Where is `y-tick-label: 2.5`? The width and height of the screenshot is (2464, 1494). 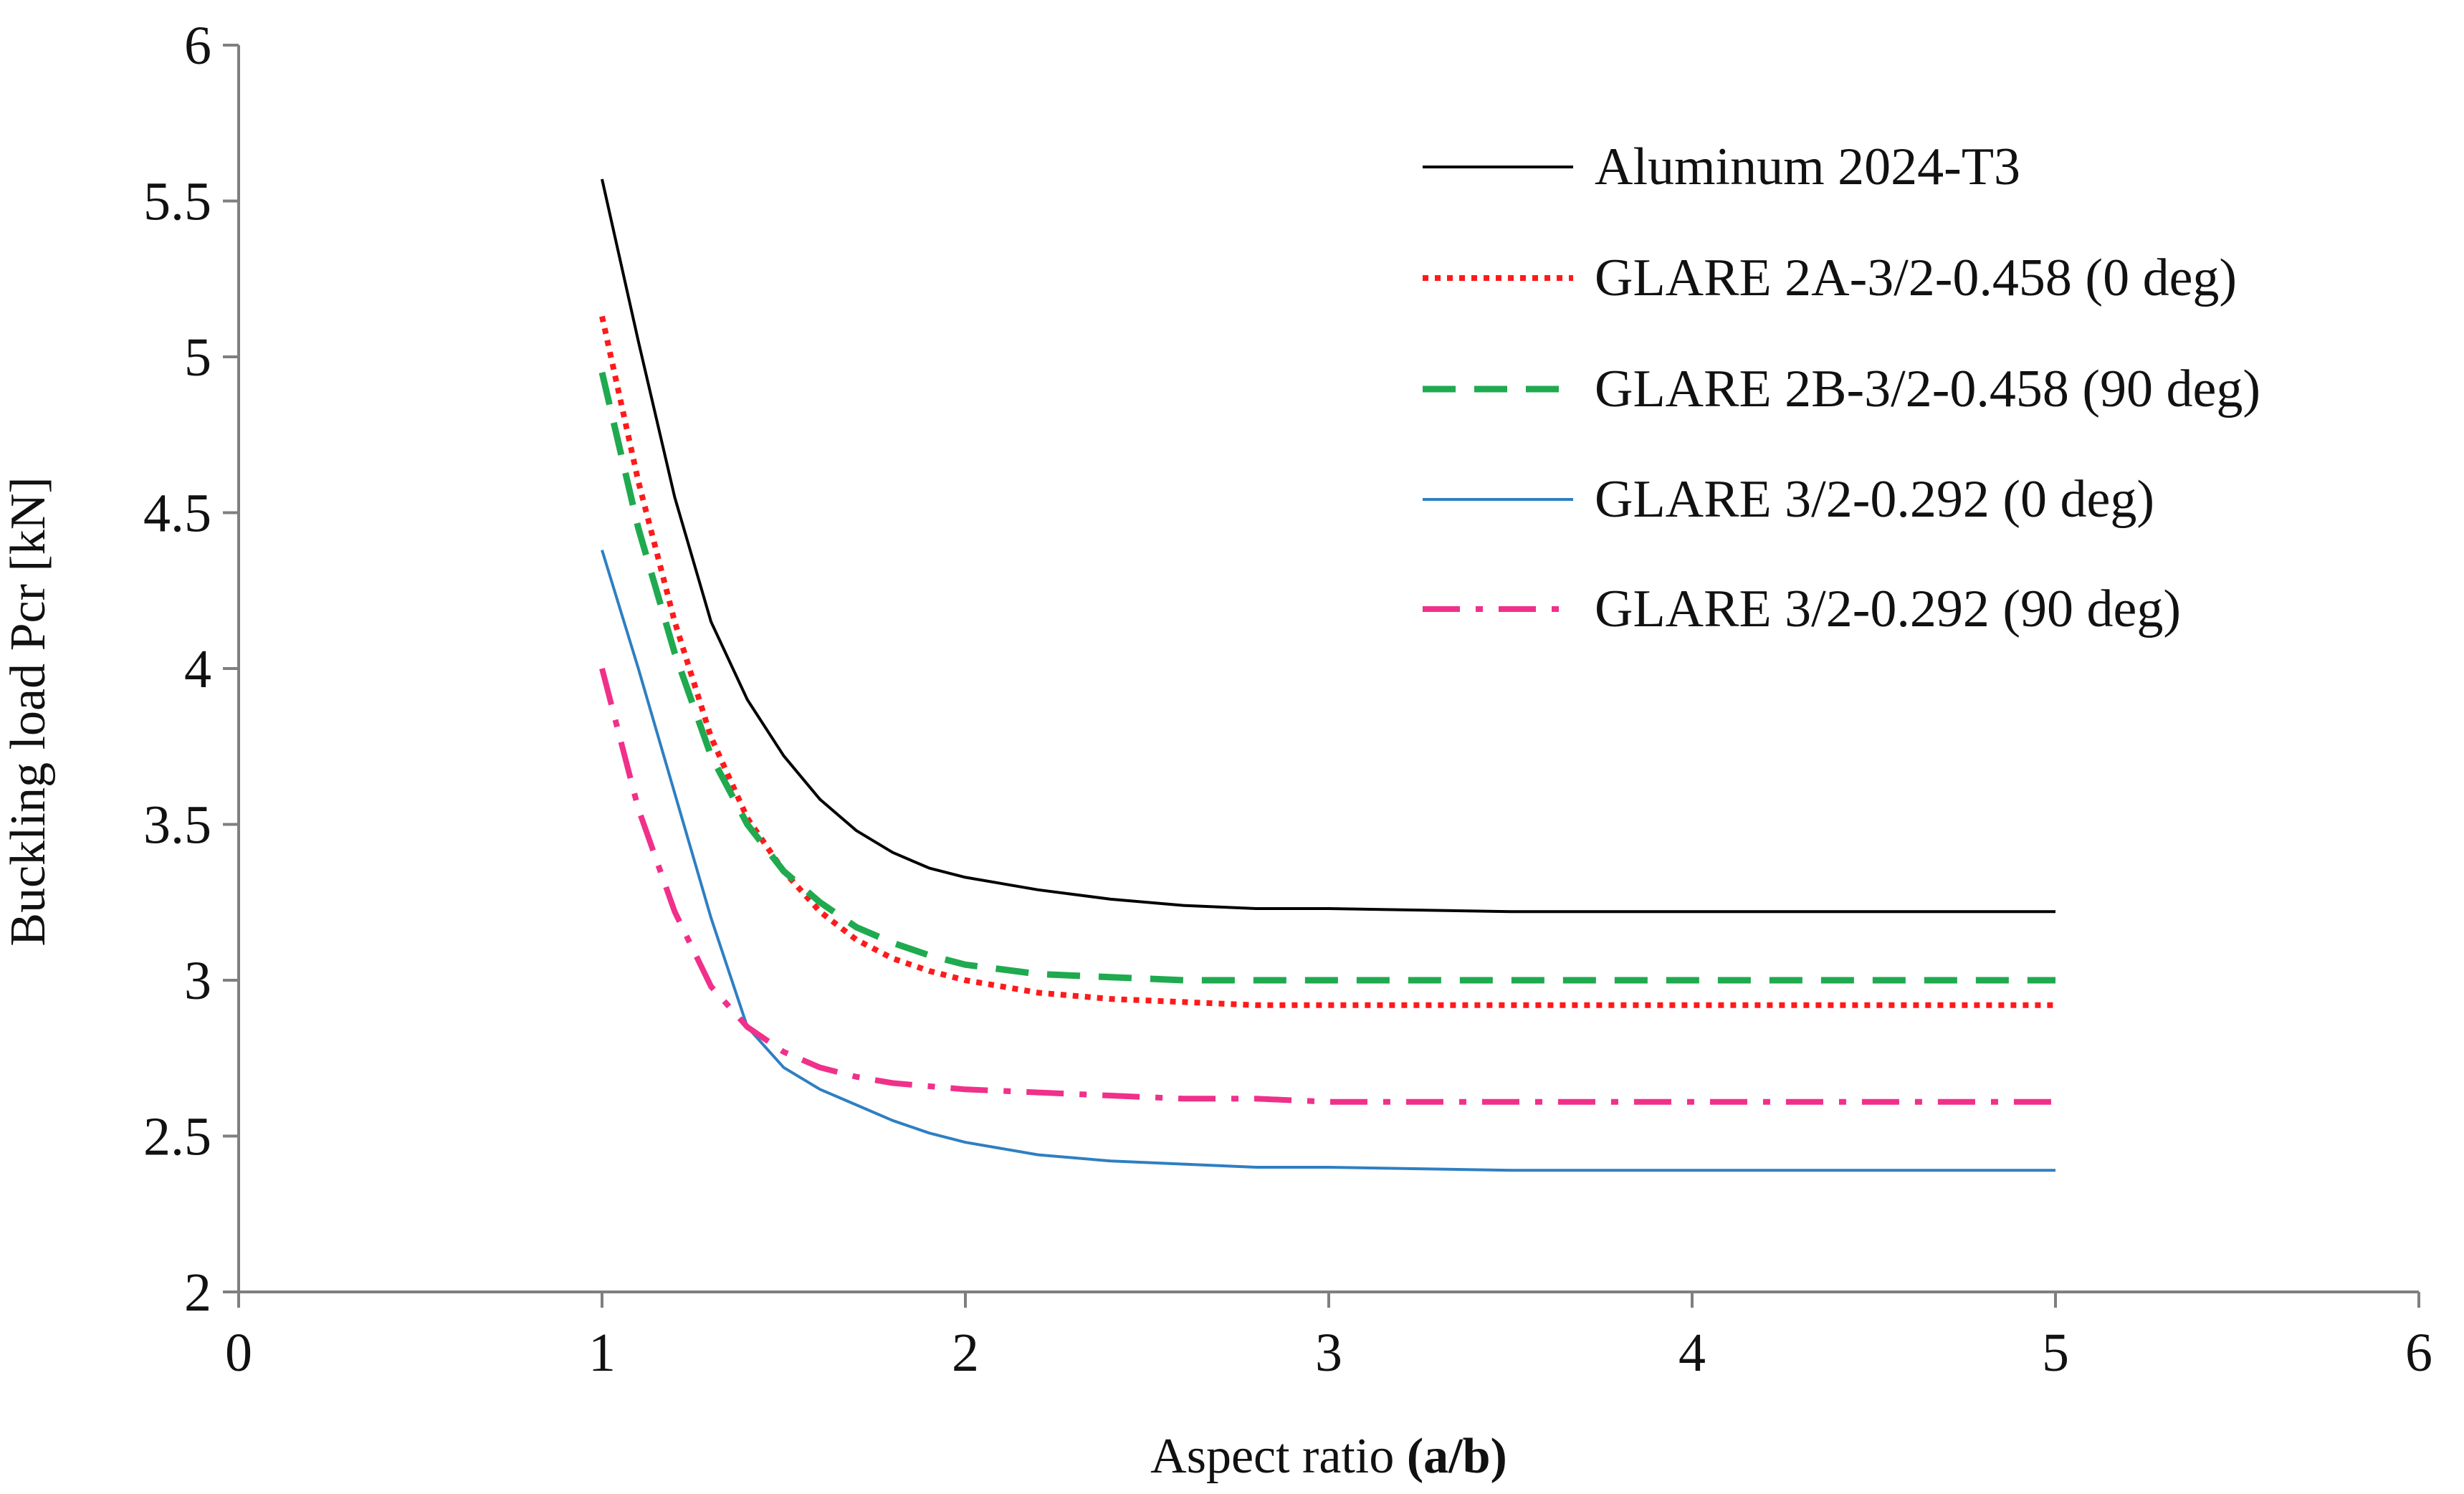
y-tick-label: 2.5 is located at coordinates (177, 1137).